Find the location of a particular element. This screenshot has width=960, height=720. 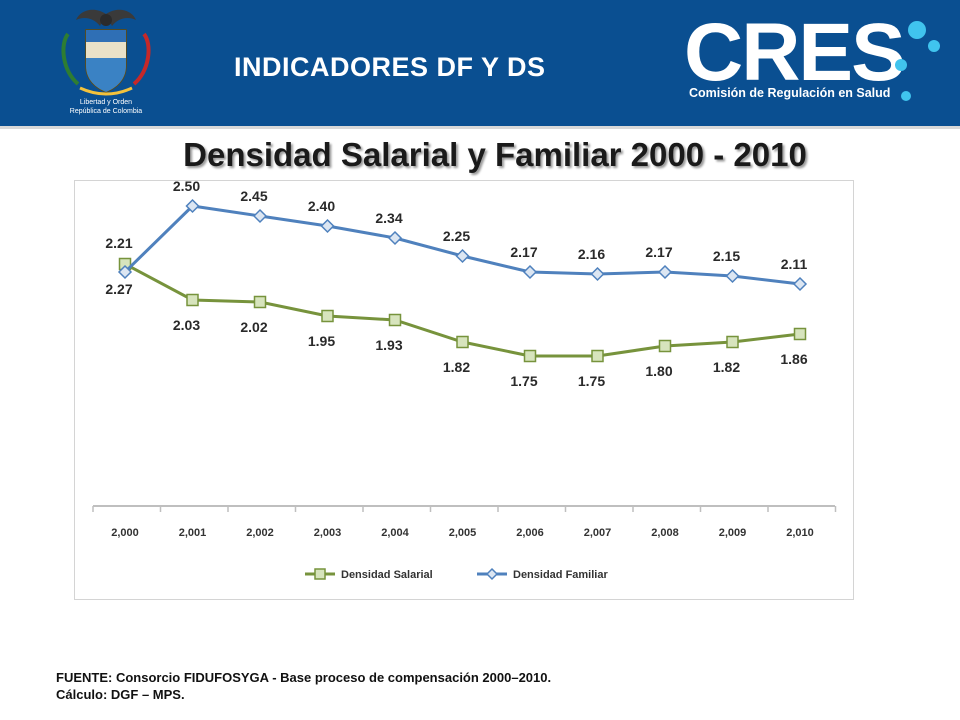

x-tick-label: 2,009 is located at coordinates (733, 533).